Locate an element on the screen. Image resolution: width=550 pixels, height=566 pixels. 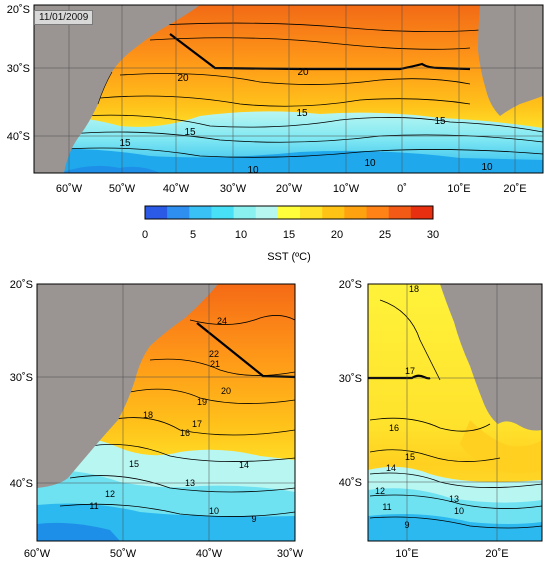
colorbar-label: SST (ºC) is located at coordinates (289, 257).